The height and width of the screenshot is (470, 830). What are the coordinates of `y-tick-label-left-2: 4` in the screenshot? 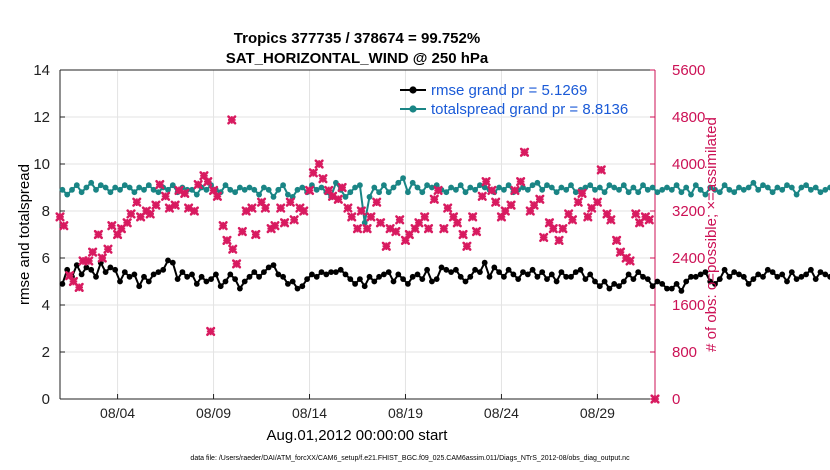 It's located at (46, 305).